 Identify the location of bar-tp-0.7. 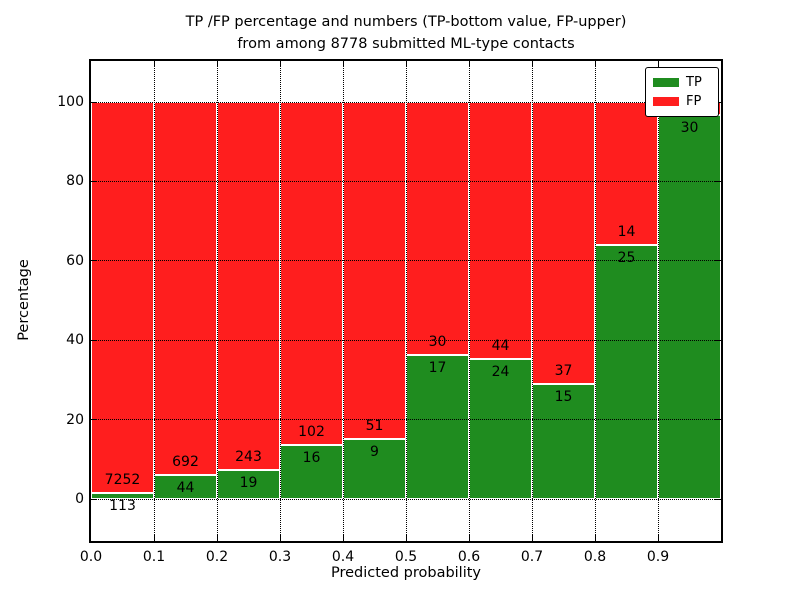
(563, 441).